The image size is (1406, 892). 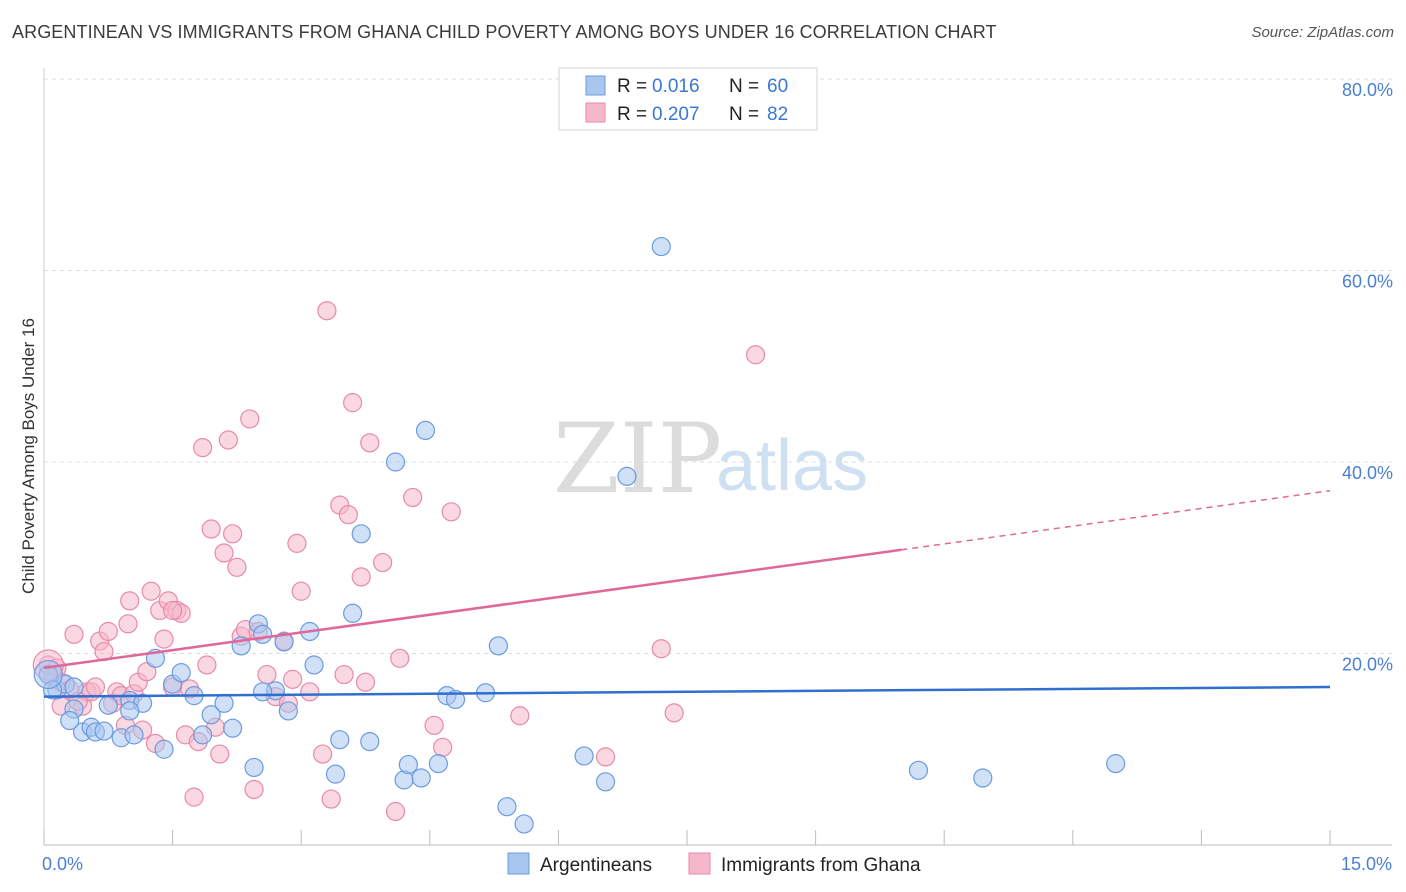 What do you see at coordinates (518, 863) in the screenshot?
I see `bottom-legend-swatch-argentineans` at bounding box center [518, 863].